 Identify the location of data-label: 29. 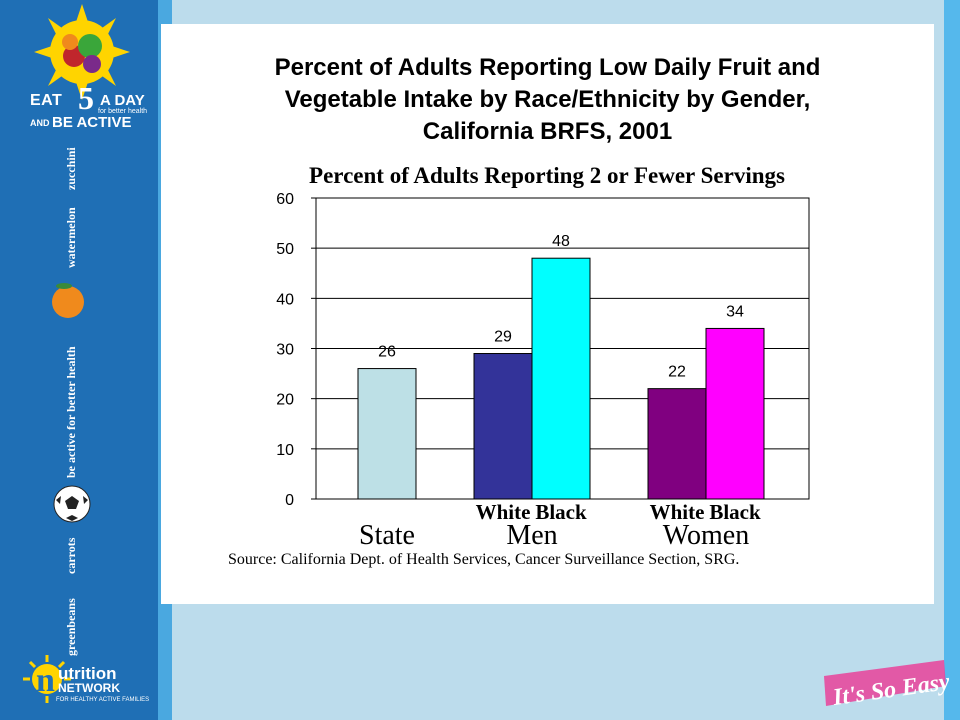
(503, 337).